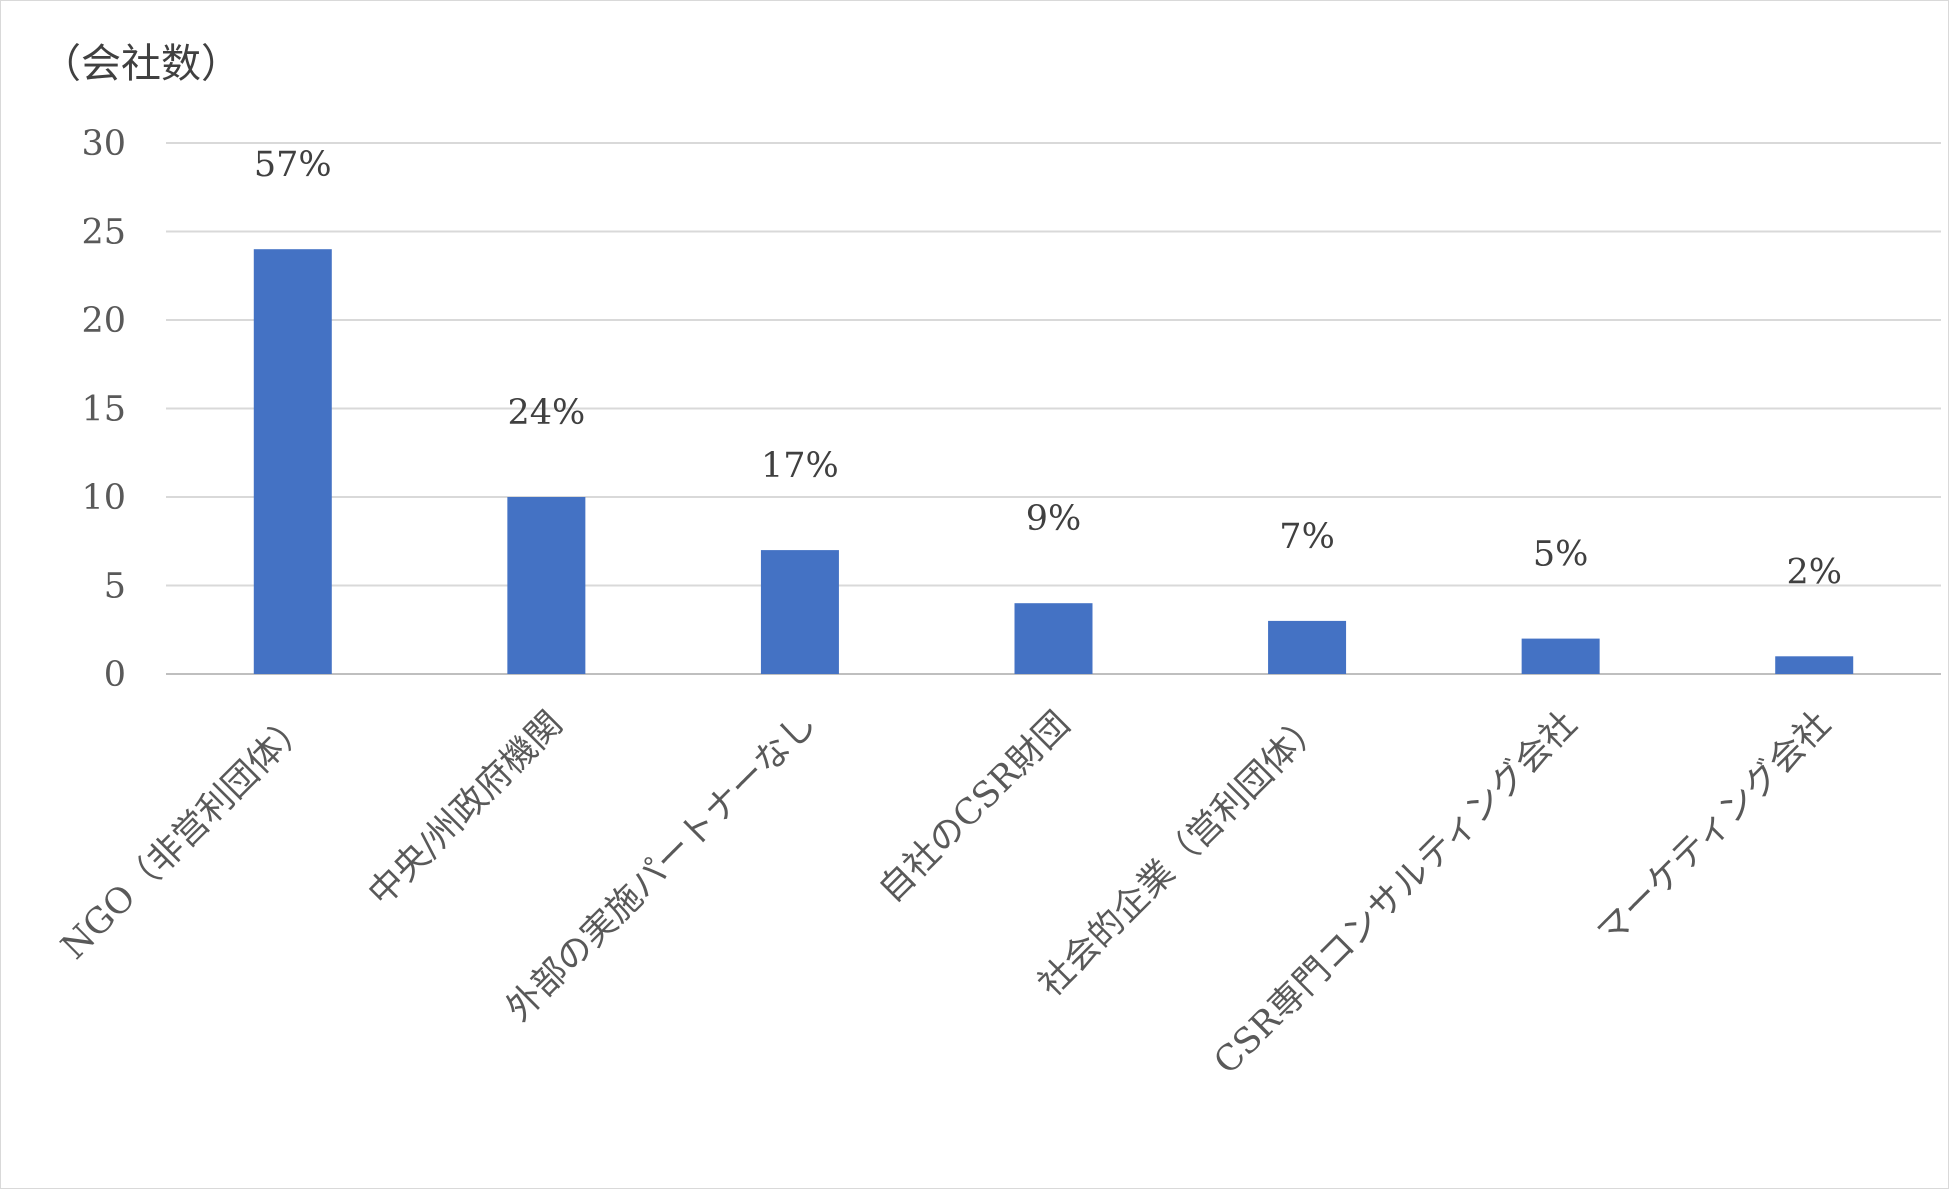 The image size is (1951, 1192). I want to click on y-tick-label: 0, so click(115, 675).